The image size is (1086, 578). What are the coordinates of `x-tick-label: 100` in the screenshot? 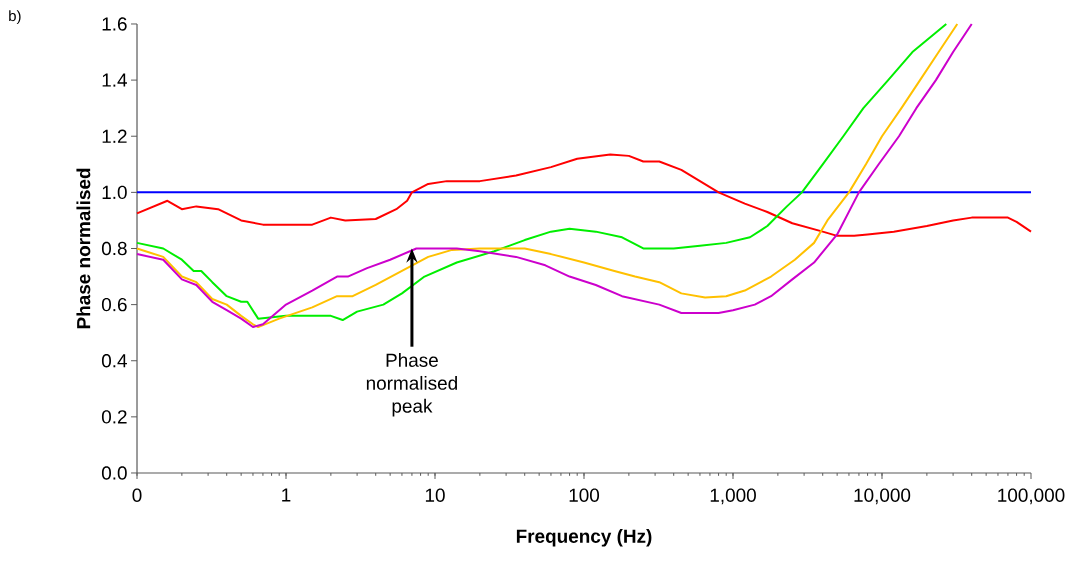 It's located at (584, 495).